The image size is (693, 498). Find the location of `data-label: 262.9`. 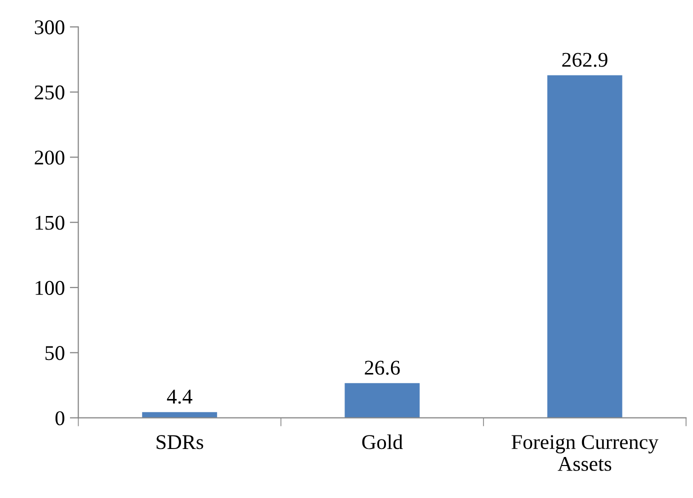

data-label: 262.9 is located at coordinates (585, 59).